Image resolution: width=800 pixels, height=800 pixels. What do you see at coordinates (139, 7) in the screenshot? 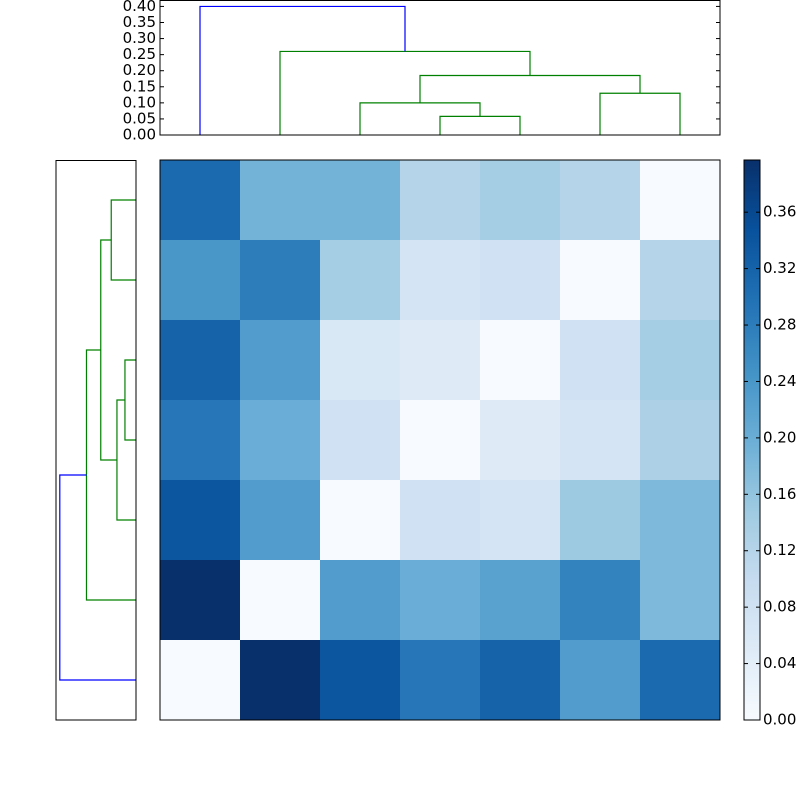
I see `y-tick-label: 0.40` at bounding box center [139, 7].